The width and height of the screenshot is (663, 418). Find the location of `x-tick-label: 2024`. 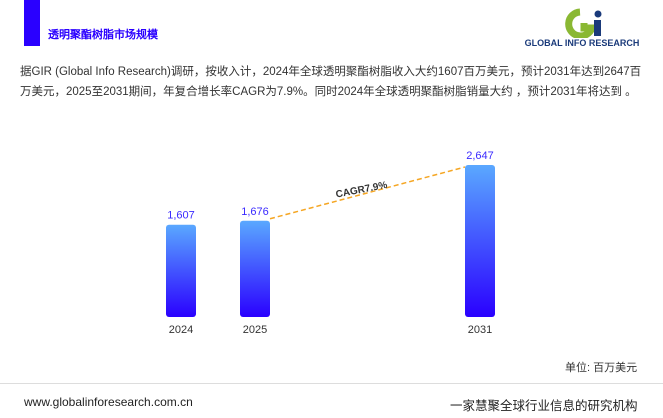

x-tick-label: 2024 is located at coordinates (181, 330).